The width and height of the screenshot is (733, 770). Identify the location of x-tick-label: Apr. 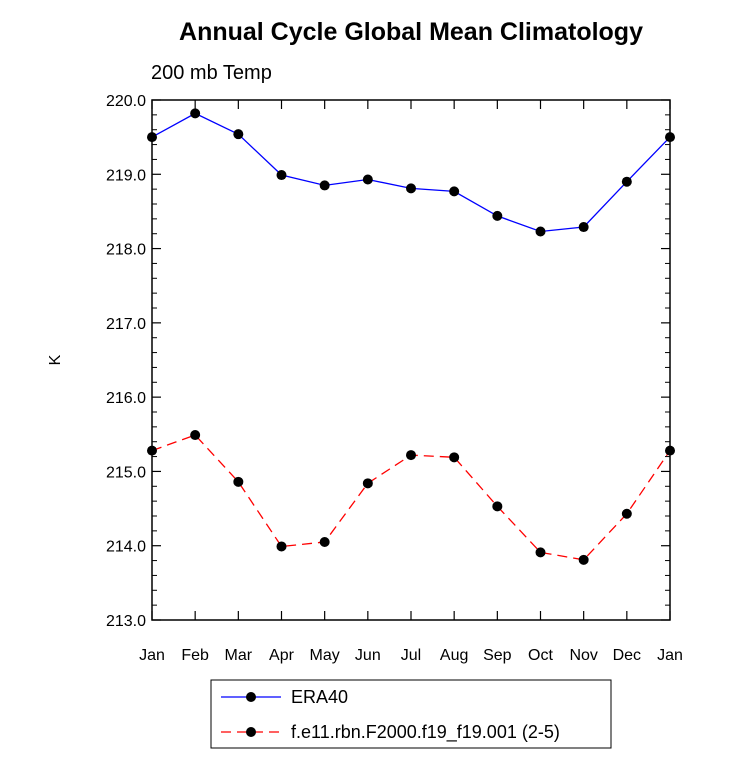
(282, 655).